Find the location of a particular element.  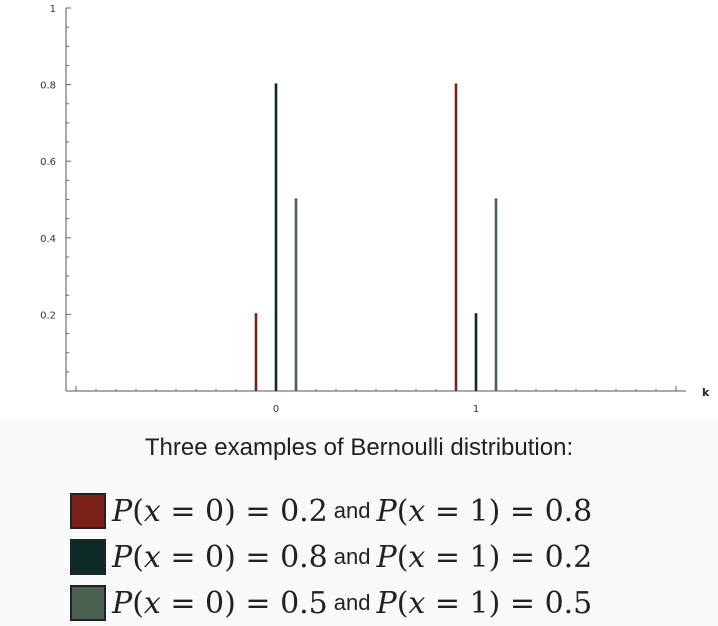

stem-point-2-k1 is located at coordinates (476, 314).